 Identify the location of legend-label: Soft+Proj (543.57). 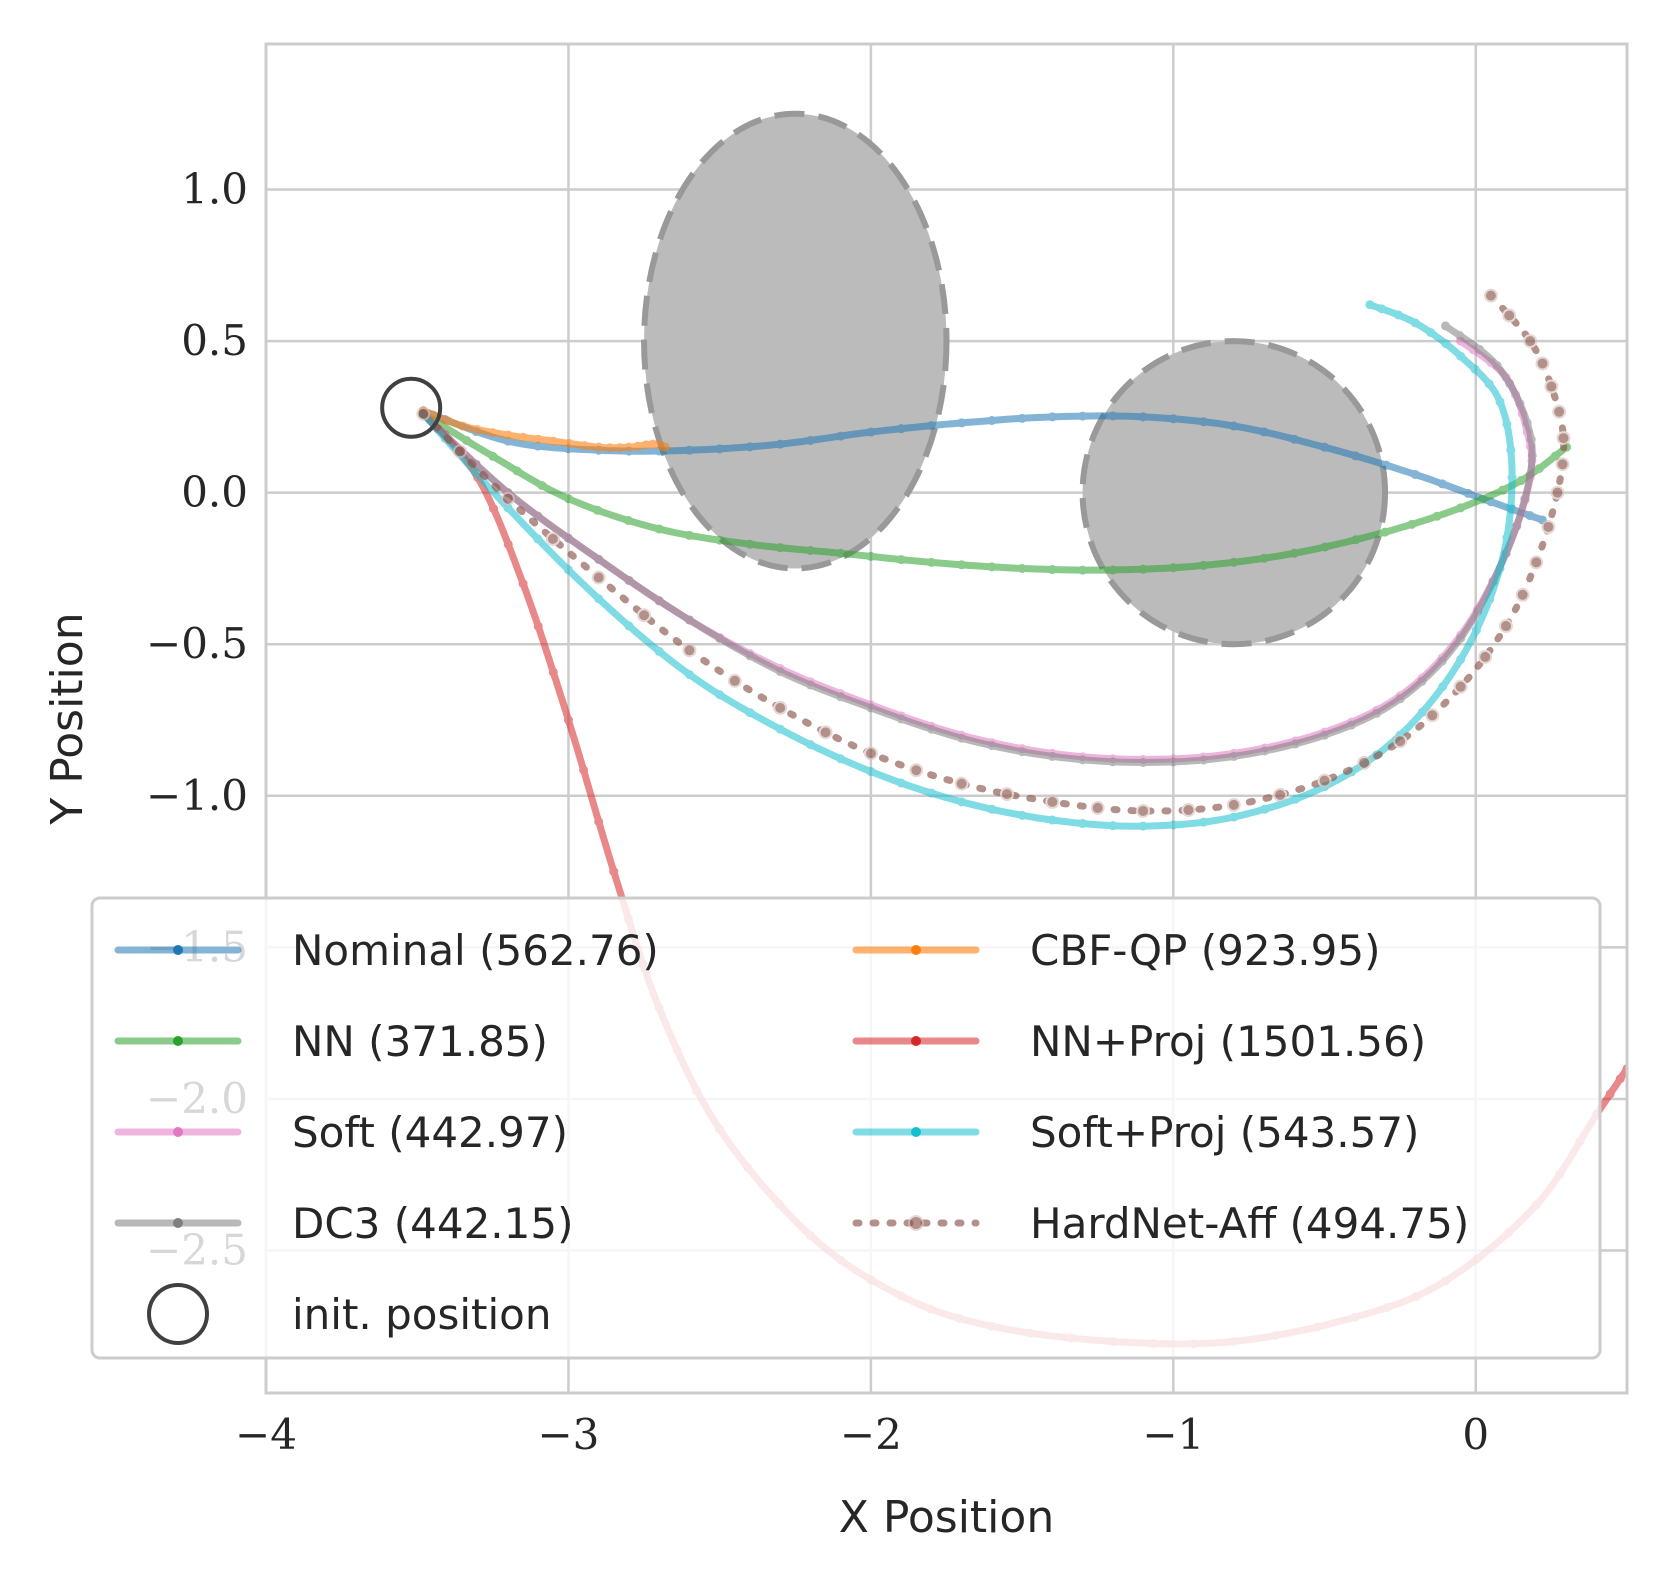
(1224, 1132).